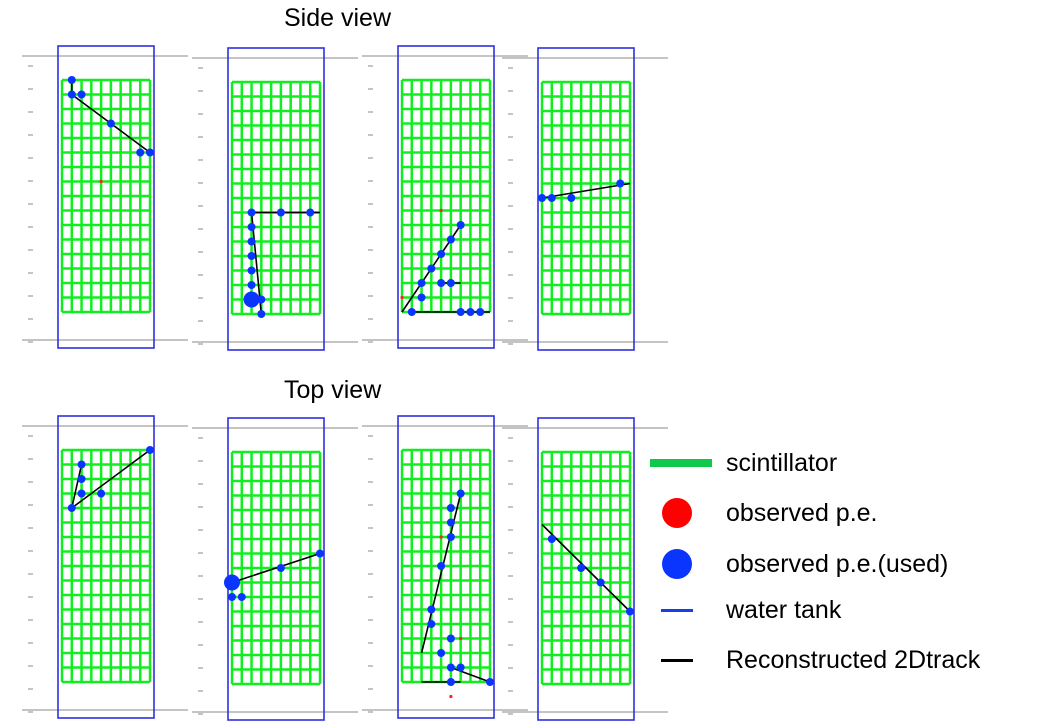  Describe the element at coordinates (677, 660) in the screenshot. I see `black-line-icon` at that location.